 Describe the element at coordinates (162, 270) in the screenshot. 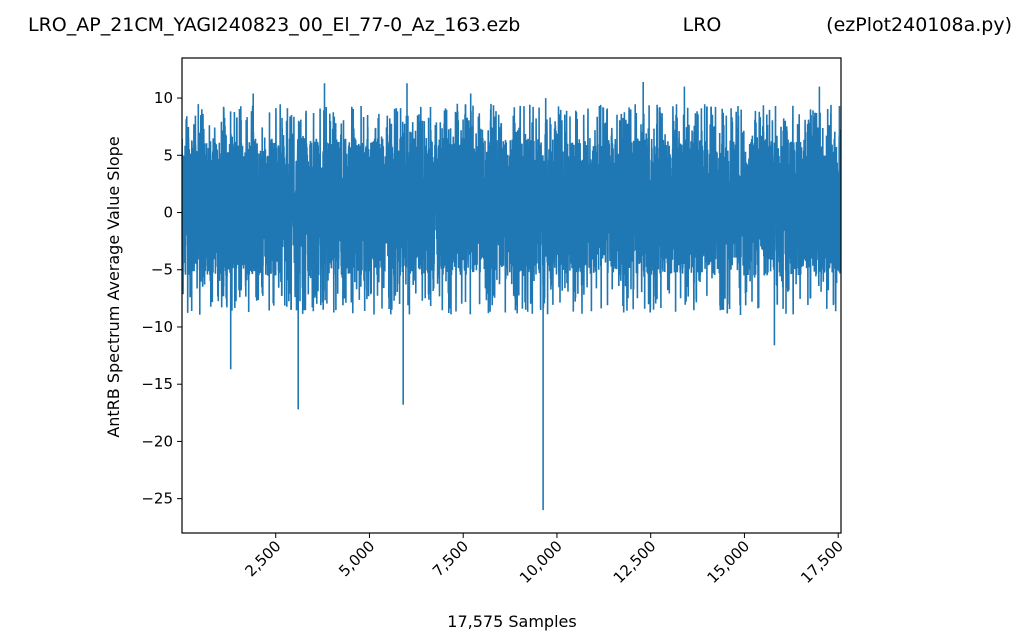

I see `y-tick-label: −5` at that location.